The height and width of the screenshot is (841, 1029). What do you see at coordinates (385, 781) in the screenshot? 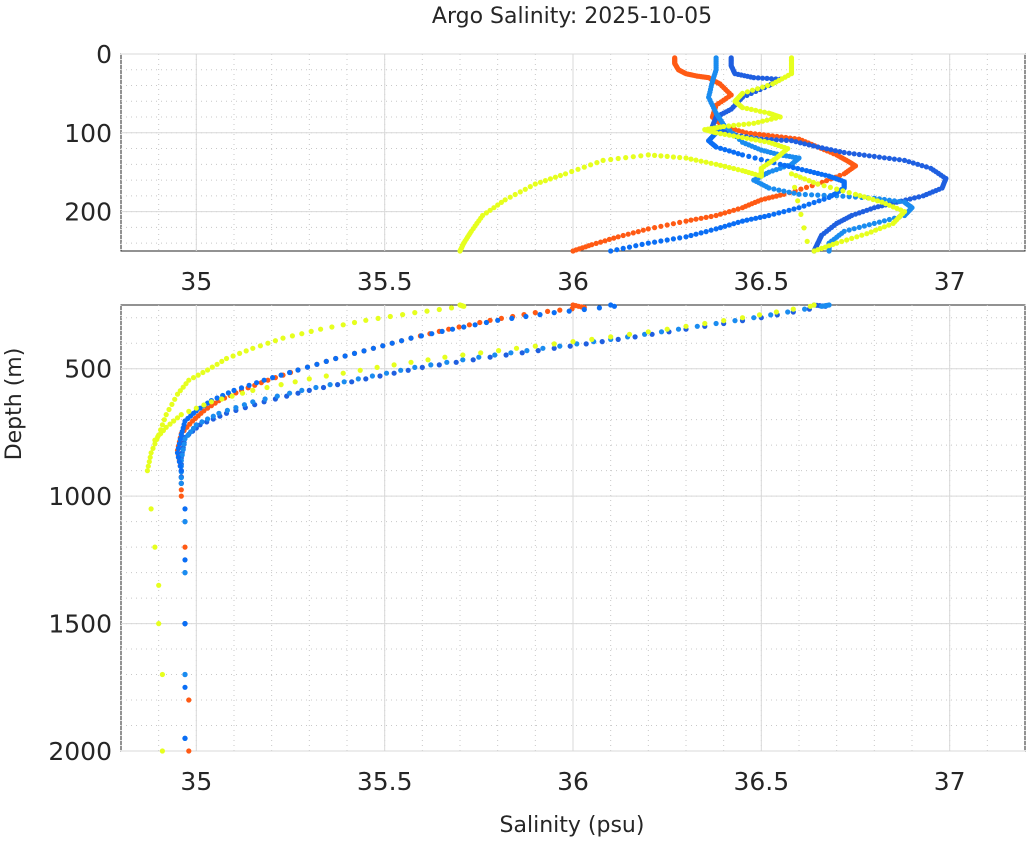
I see `x-tick-label: 35.5` at bounding box center [385, 781].